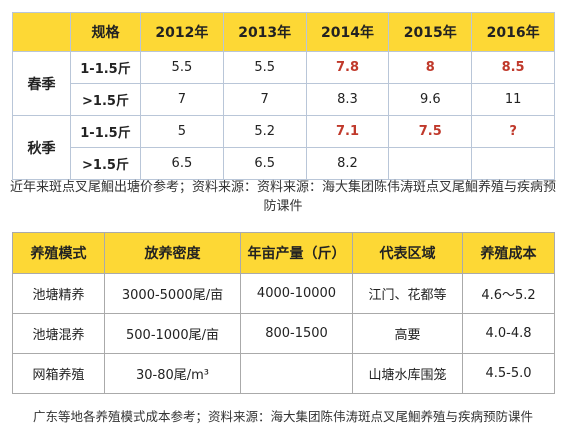  Describe the element at coordinates (347, 131) in the screenshot. I see `cell: 7.1` at that location.